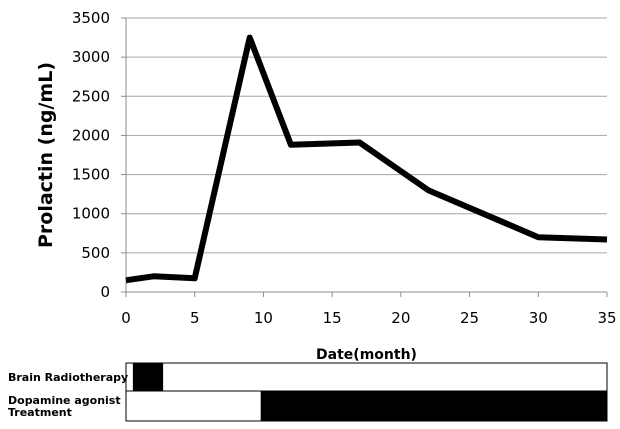 The height and width of the screenshot is (429, 620). Describe the element at coordinates (91, 96) in the screenshot. I see `y-tick-label: 2500` at that location.